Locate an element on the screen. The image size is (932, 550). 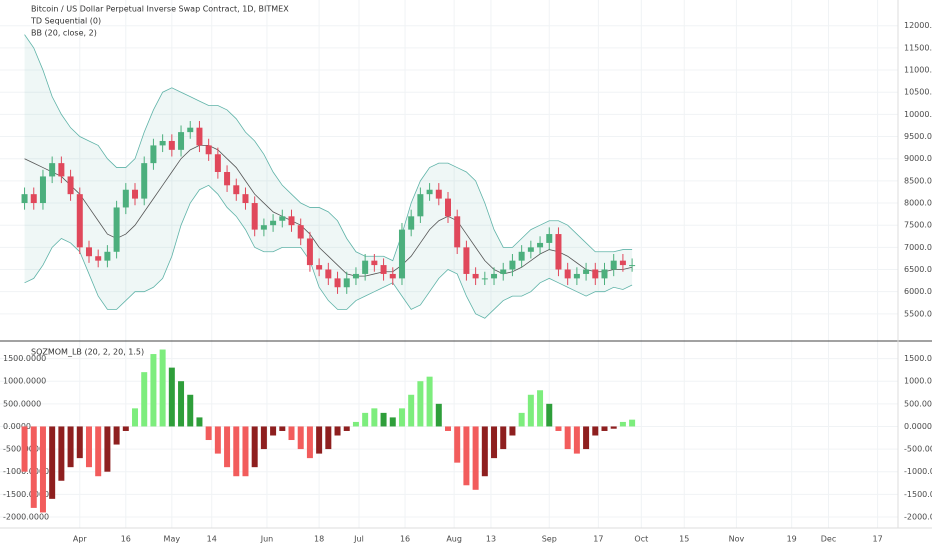
y-tick-label: 10500.0 is located at coordinates (918, 92).